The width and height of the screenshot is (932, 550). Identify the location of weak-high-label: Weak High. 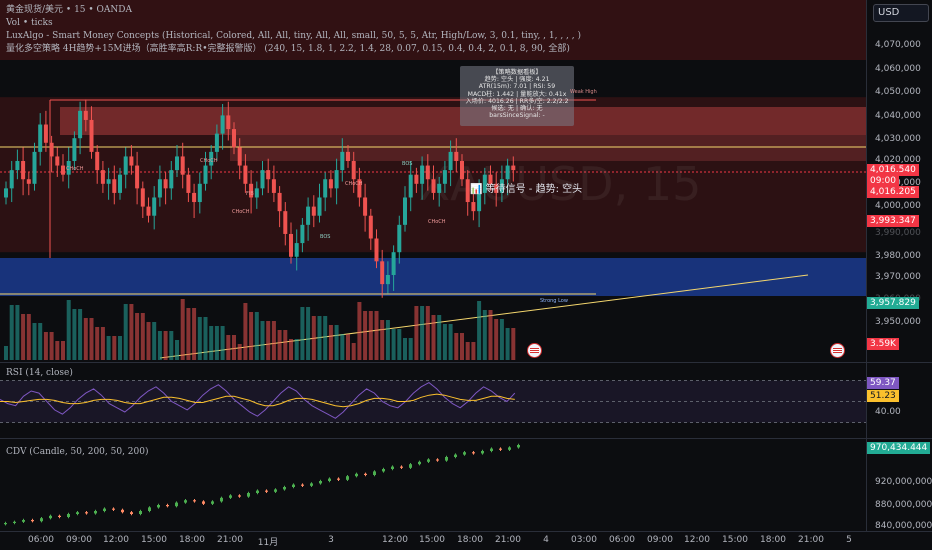
(583, 92).